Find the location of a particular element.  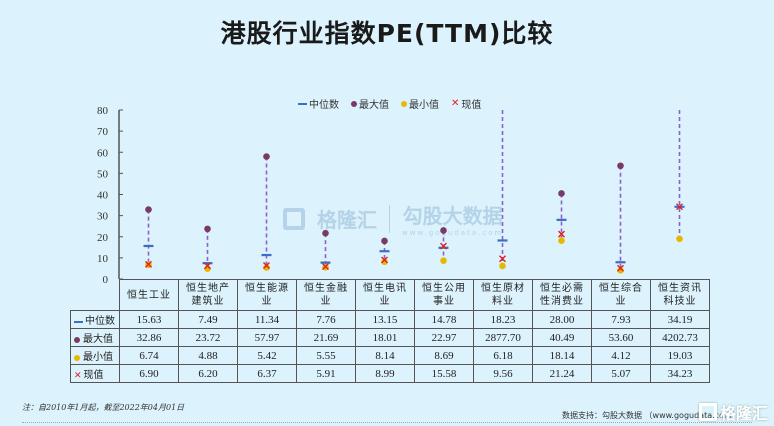

column-header: 恒生资讯 科技业 is located at coordinates (680, 295).